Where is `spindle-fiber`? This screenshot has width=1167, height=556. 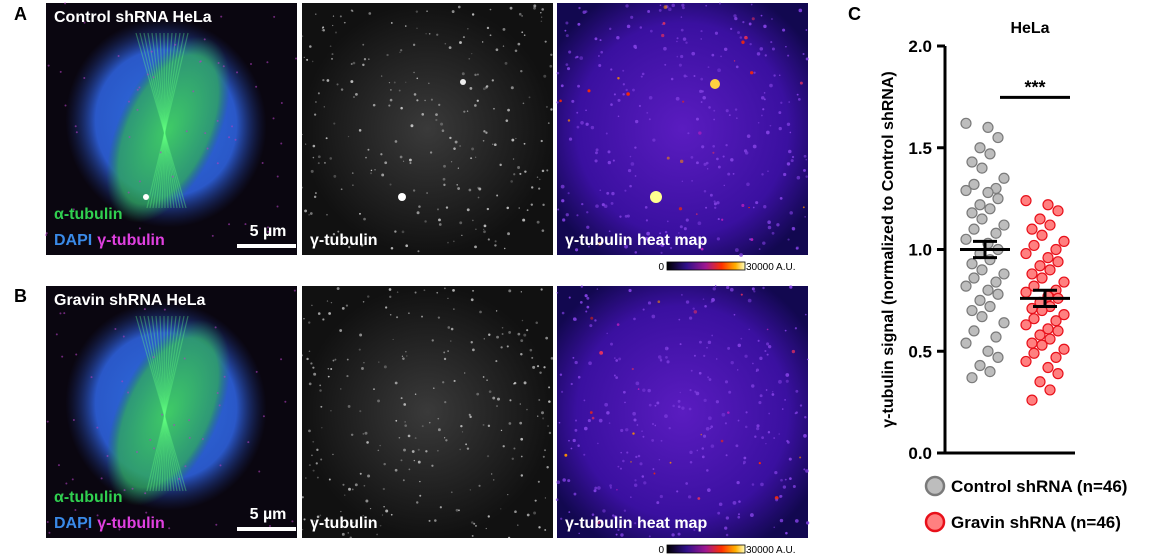 spindle-fiber is located at coordinates (164, 120).